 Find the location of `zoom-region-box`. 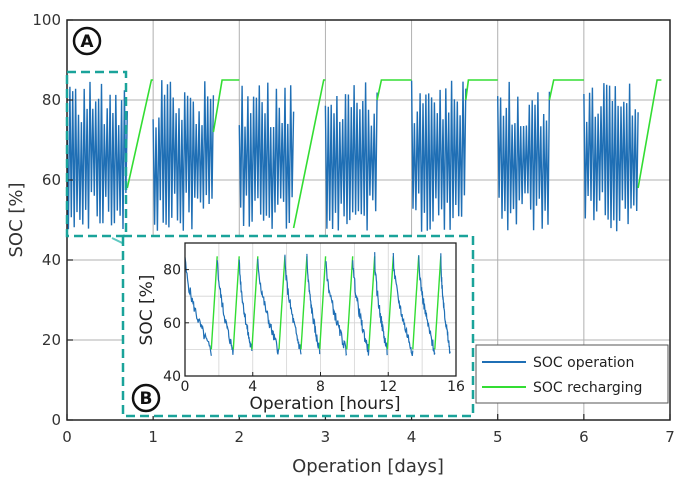

zoom-region-box is located at coordinates (96, 154).